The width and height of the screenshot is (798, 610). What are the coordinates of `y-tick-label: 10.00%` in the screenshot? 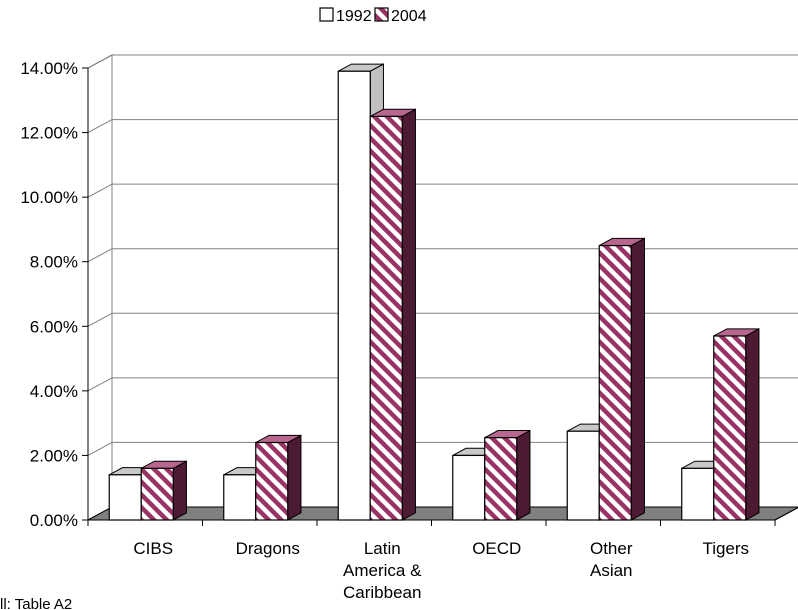 It's located at (49, 197).